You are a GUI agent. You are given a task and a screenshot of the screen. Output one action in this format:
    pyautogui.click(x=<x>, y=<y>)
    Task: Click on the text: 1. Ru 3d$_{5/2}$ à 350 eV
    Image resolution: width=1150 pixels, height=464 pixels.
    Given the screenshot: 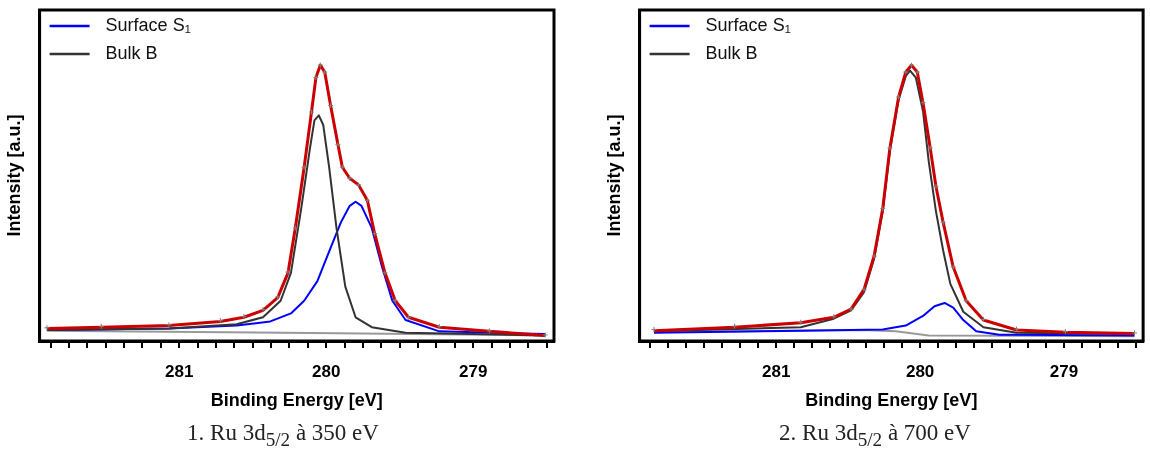 What is the action you would take?
    pyautogui.click(x=283, y=435)
    